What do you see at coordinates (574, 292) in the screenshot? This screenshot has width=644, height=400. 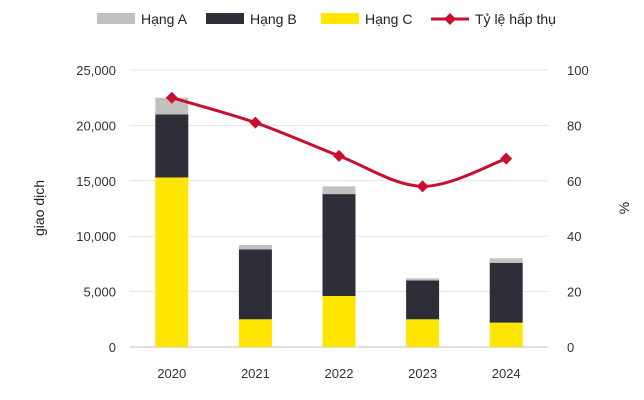 I see `y2-tick-label: 20` at bounding box center [574, 292].